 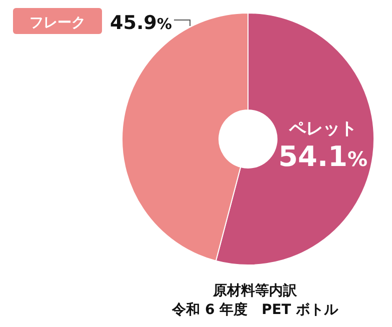 What do you see at coordinates (323, 156) in the screenshot?
I see `data-label: 54.1%` at bounding box center [323, 156].